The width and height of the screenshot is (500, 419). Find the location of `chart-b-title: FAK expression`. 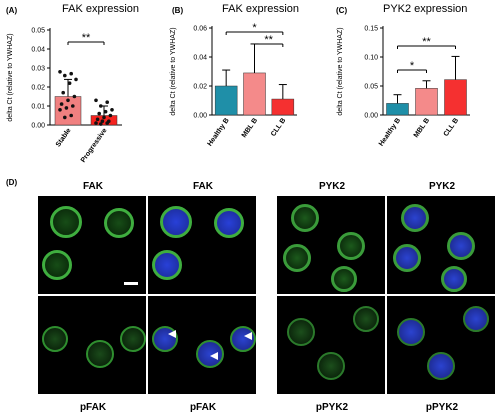

chart-b-title: FAK expression is located at coordinates (261, 9).